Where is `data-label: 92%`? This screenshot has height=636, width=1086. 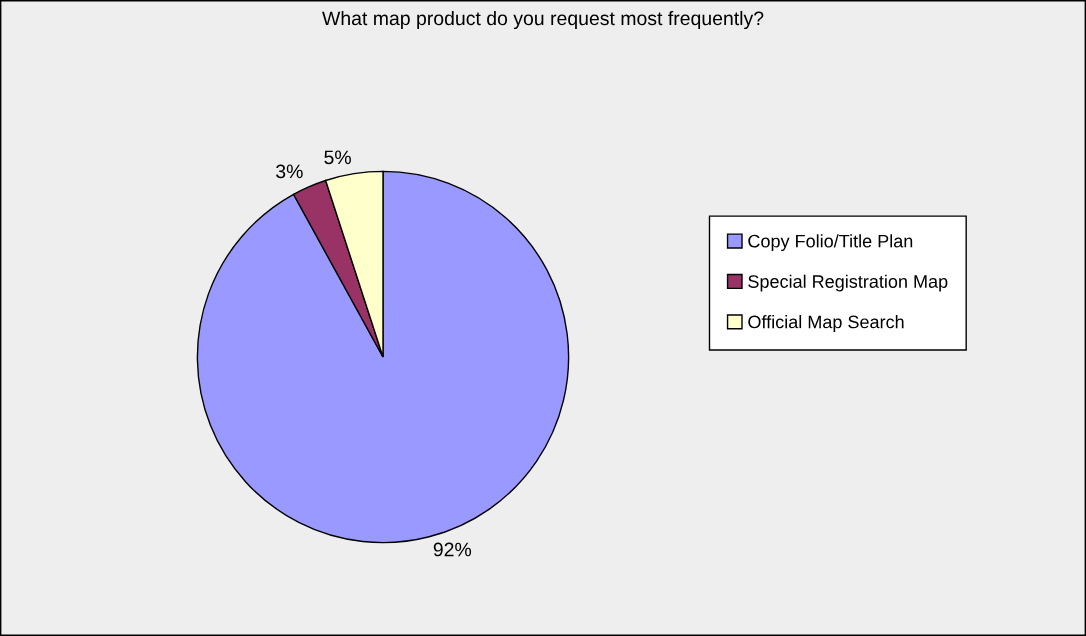 data-label: 92% is located at coordinates (452, 549).